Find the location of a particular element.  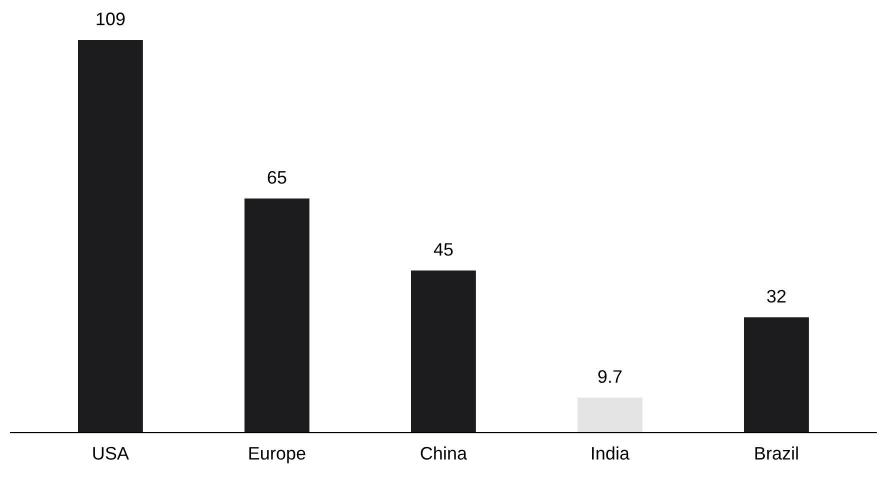

x-tick-label: Europe is located at coordinates (277, 455).